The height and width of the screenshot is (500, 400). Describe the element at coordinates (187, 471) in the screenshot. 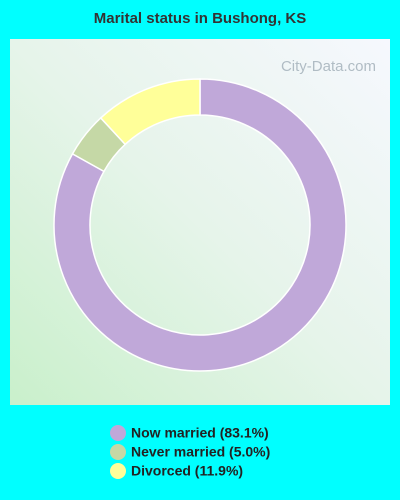

I see `legend-label: Divorced (11.9%)` at that location.